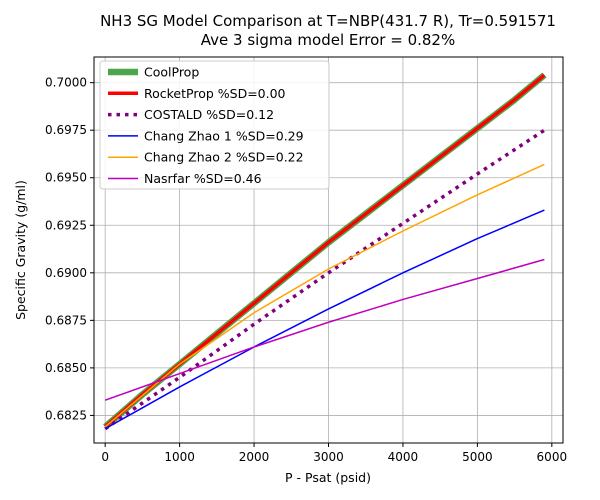  I want to click on chart-subtitle: Ave 3 sigma model Error = 0.82%, so click(328, 40).